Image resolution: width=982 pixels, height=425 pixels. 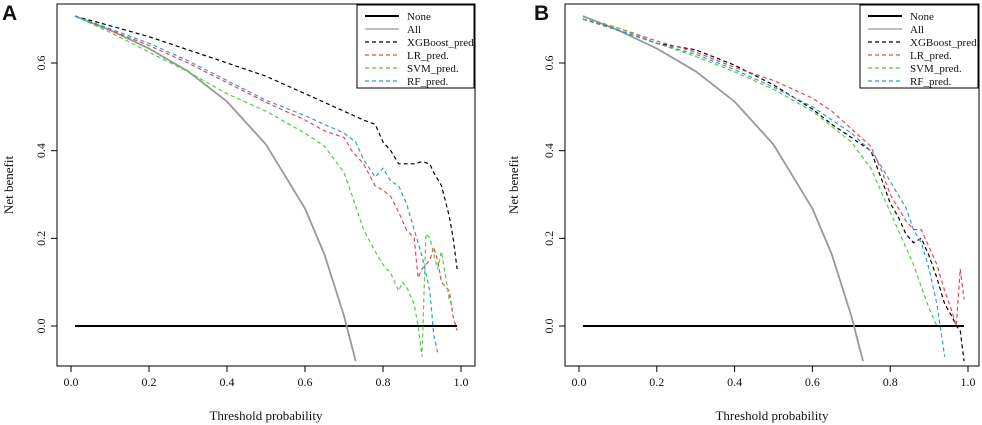 What do you see at coordinates (442, 43) in the screenshot?
I see `panel-a-legend-label: XGBoost_pred.` at bounding box center [442, 43].